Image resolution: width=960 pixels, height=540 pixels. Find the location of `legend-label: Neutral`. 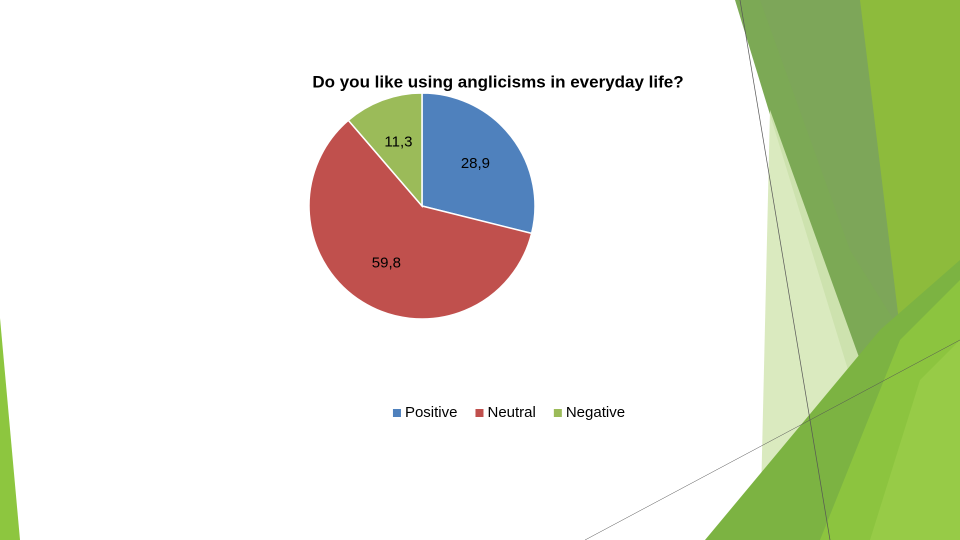

legend-label: Neutral is located at coordinates (511, 412).